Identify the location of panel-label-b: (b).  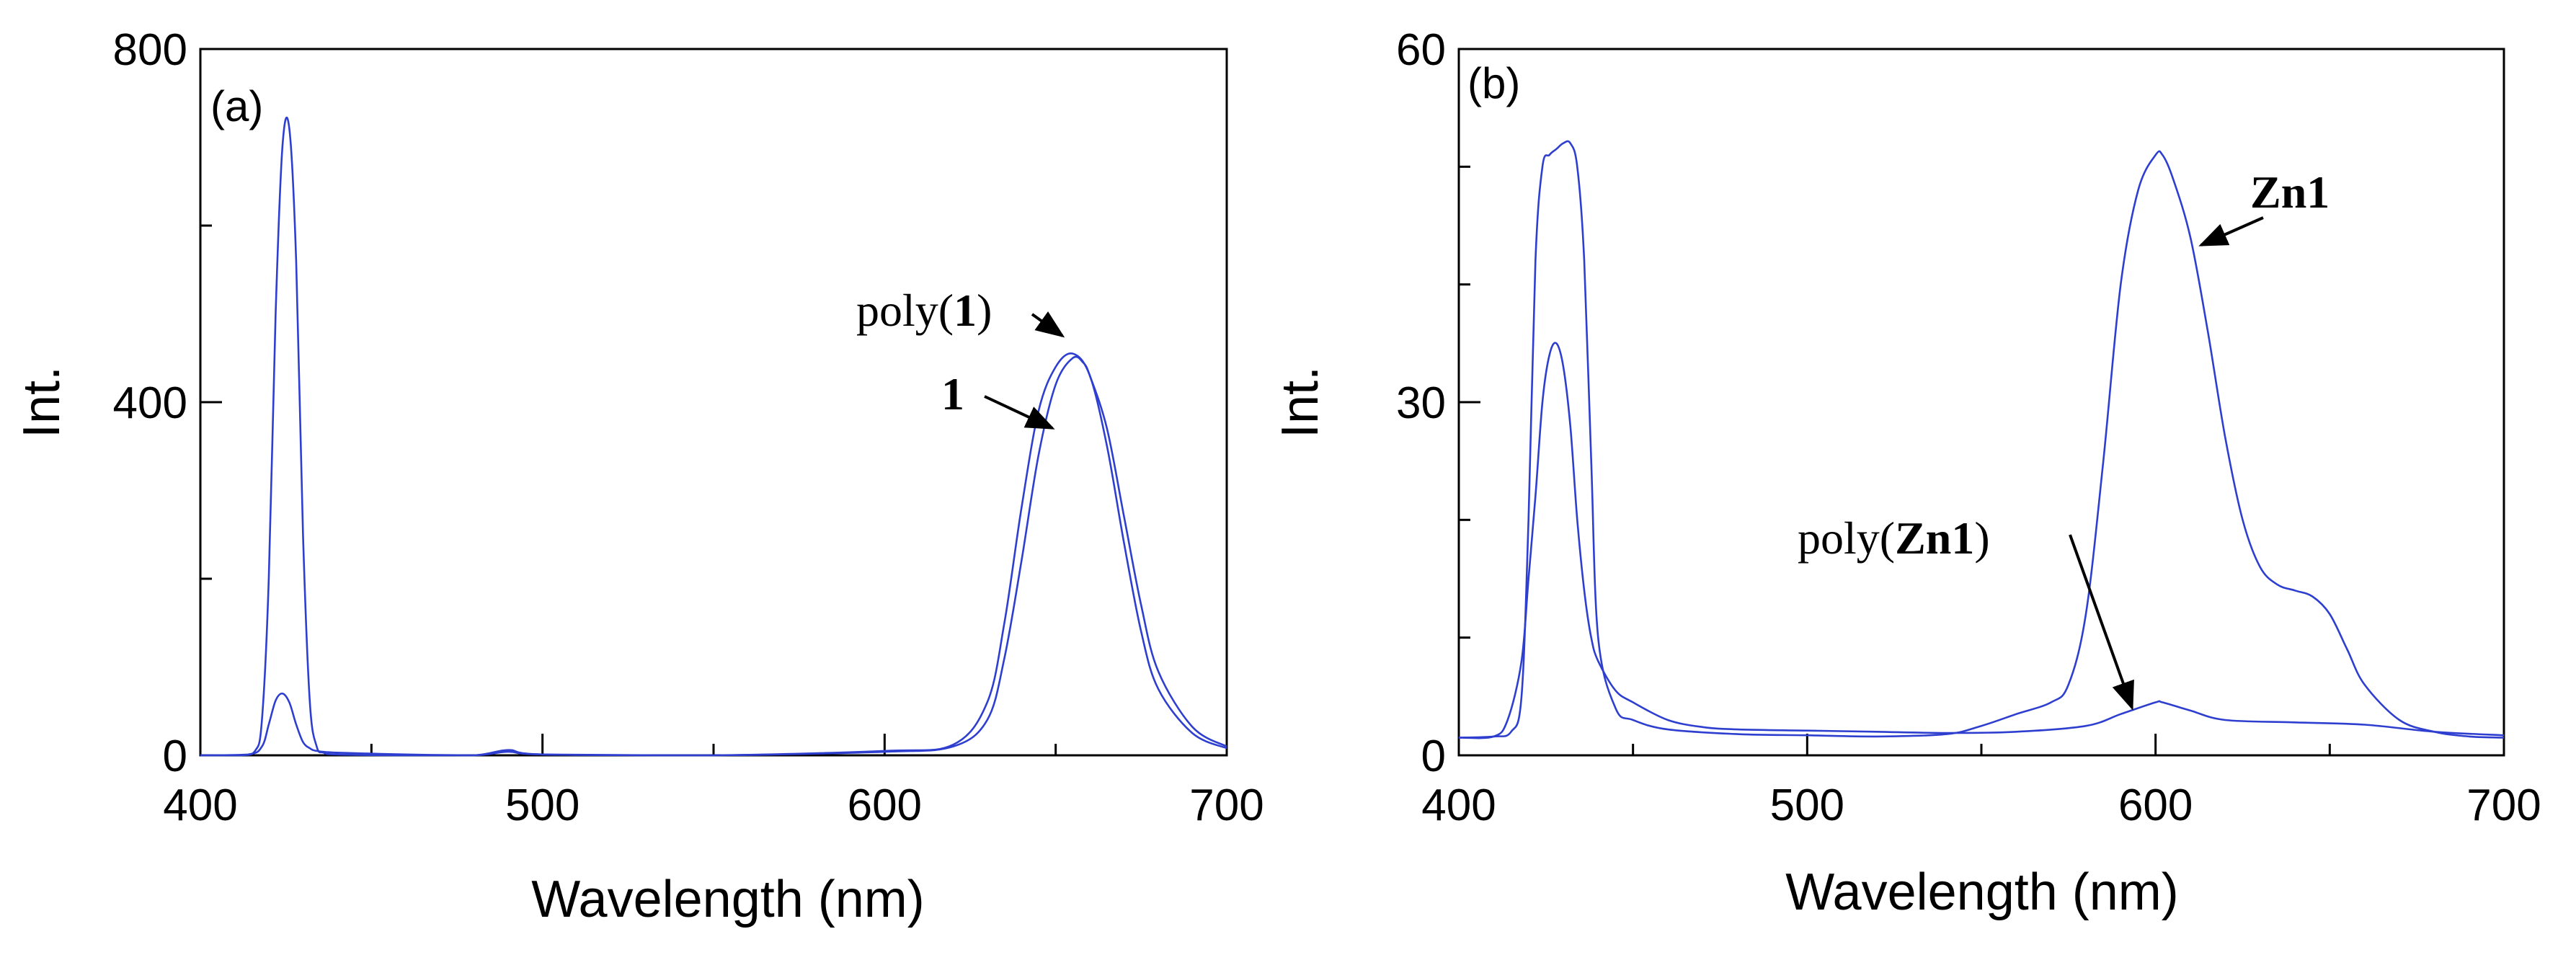
(1494, 83).